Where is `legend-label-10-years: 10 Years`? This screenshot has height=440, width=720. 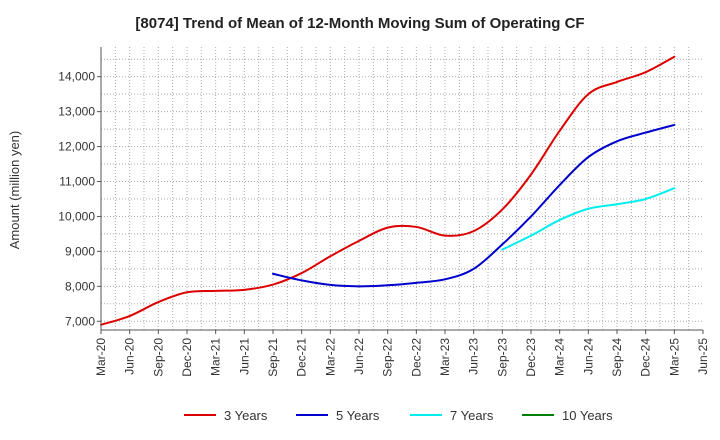
legend-label-10-years: 10 Years is located at coordinates (587, 415).